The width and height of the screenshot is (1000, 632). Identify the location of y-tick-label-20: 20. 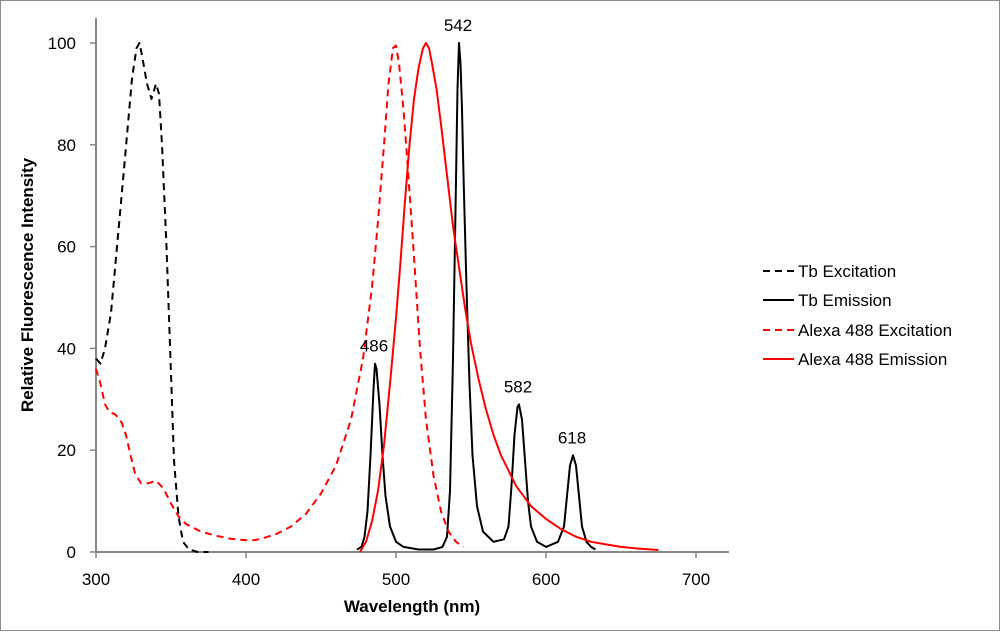
(66, 450).